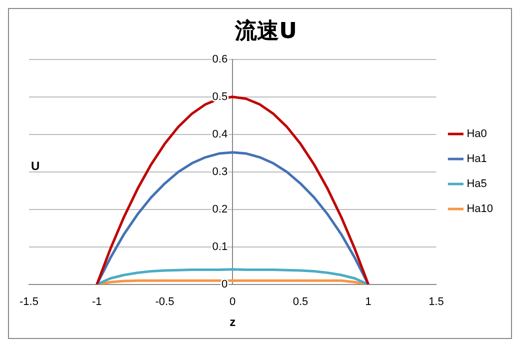  I want to click on x-tick-label: 0, so click(233, 302).